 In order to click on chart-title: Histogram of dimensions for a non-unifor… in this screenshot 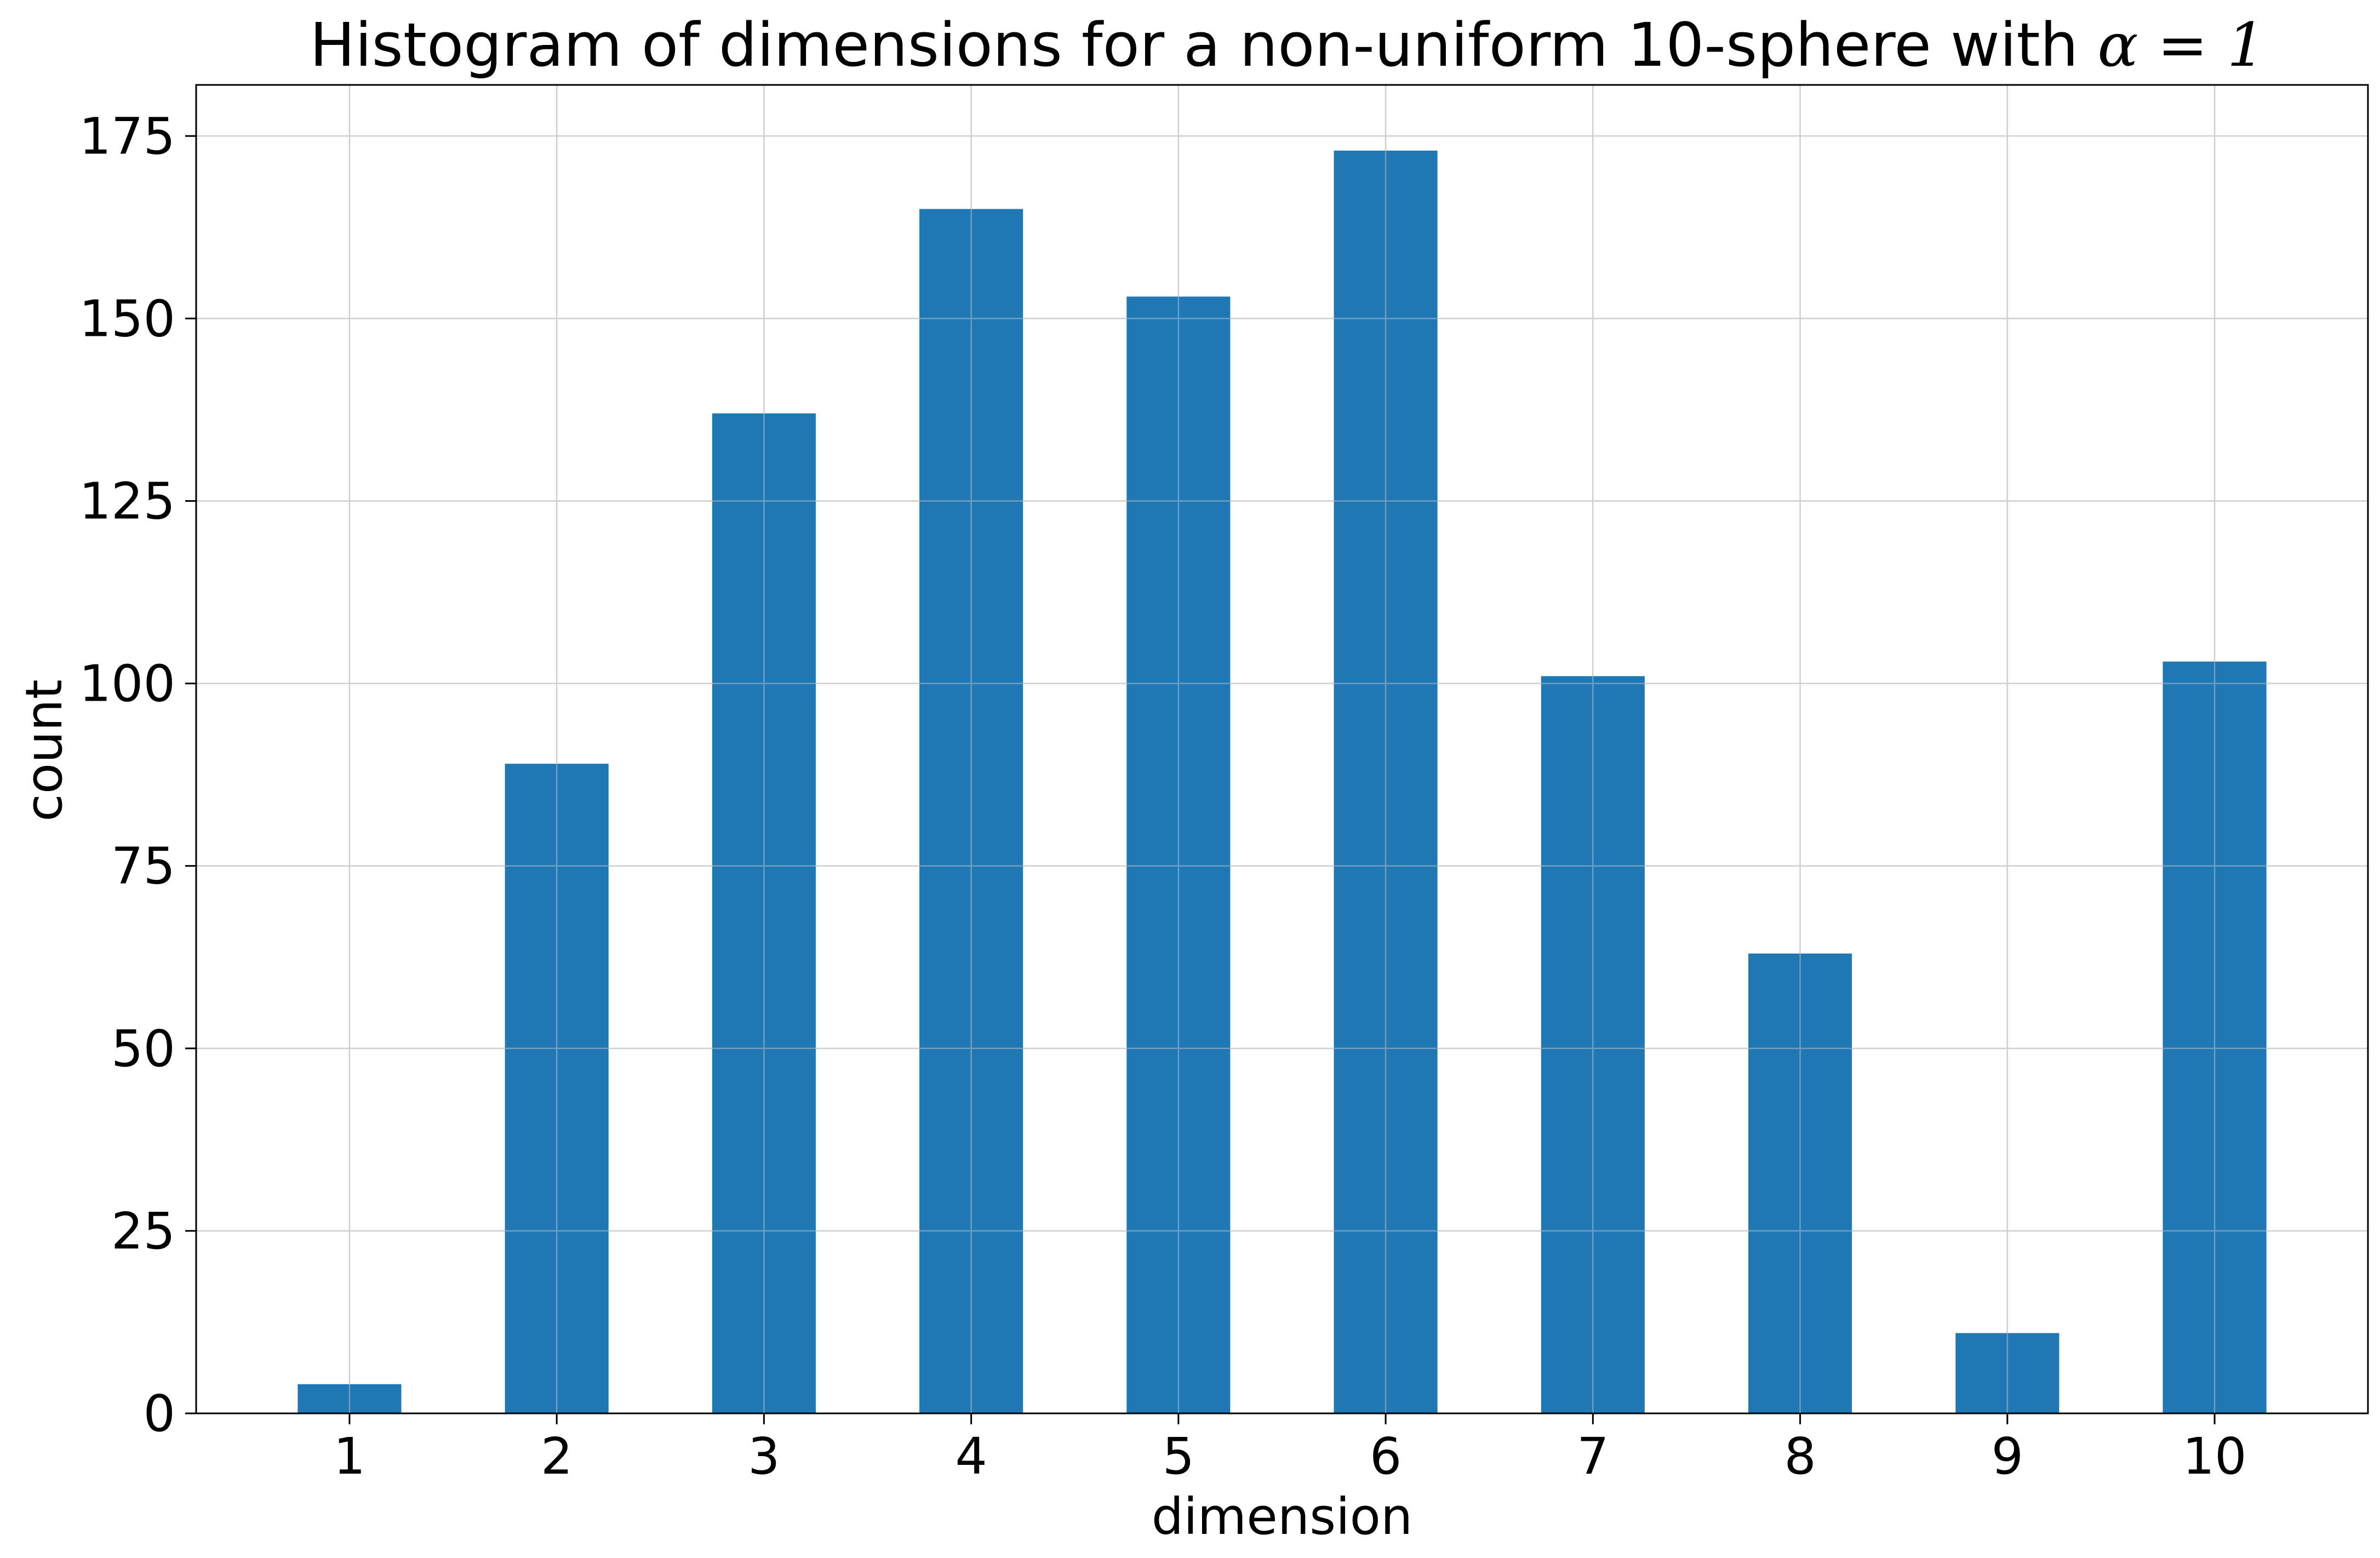, I will do `click(1287, 45)`.